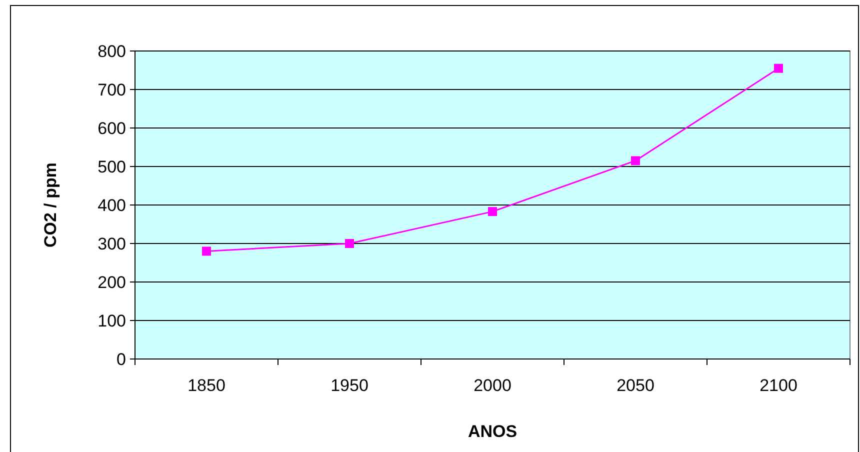  I want to click on y-tick-label: 0, so click(121, 359).